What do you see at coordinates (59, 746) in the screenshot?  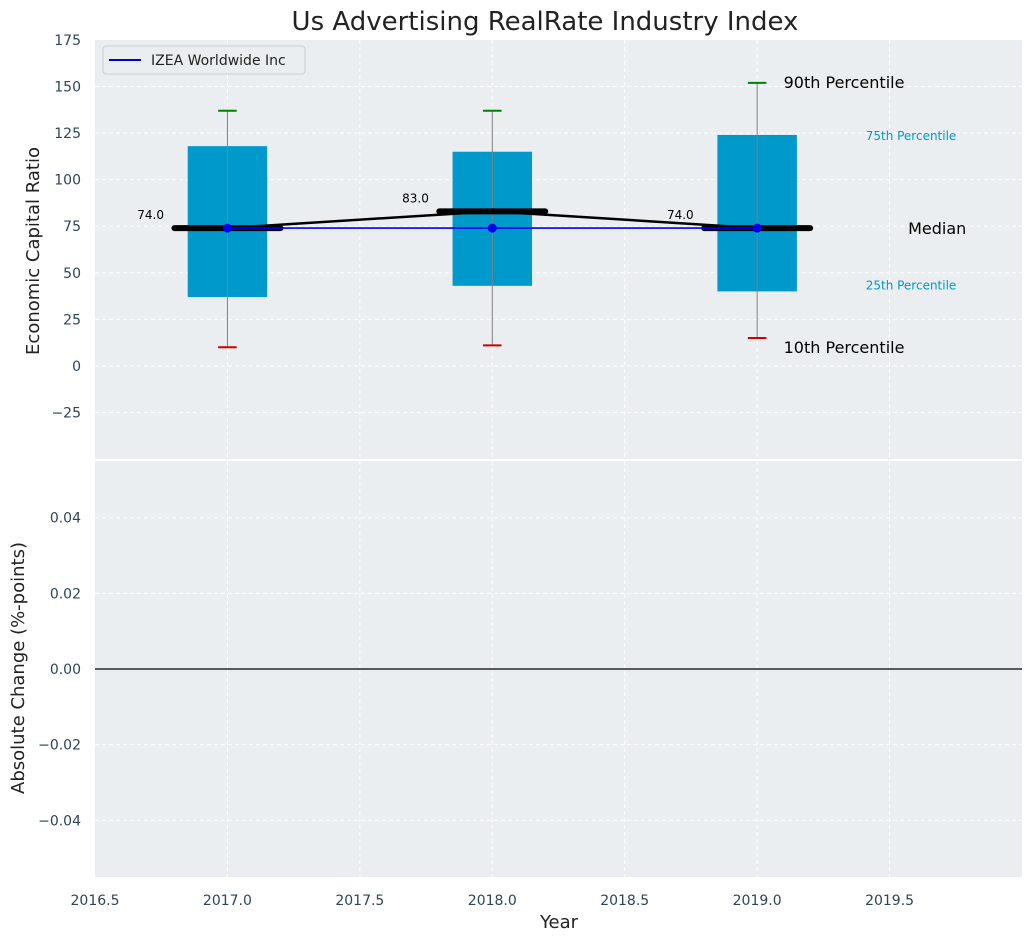 I see `bottom-y-tick-label: −0.02` at bounding box center [59, 746].